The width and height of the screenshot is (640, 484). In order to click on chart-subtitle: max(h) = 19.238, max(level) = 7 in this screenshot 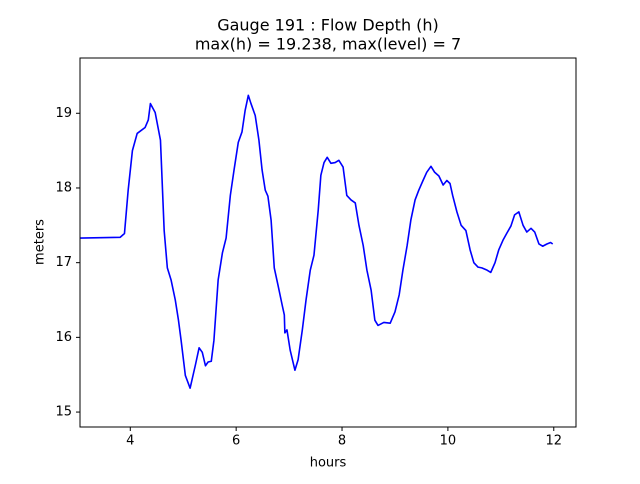, I will do `click(328, 44)`.